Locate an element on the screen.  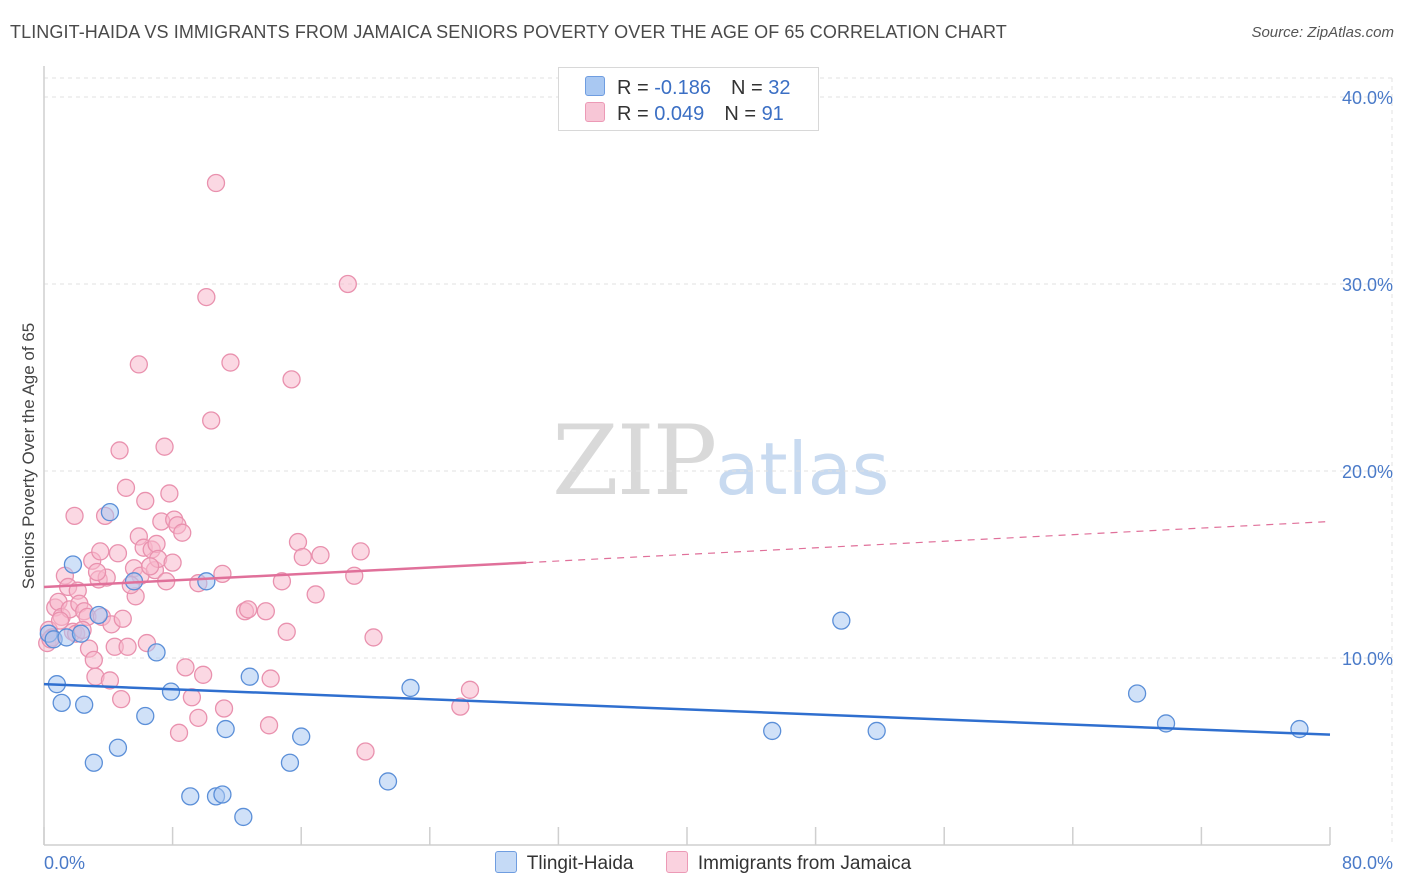
legend-row-tlingit: R = -0.186 N = 32 is located at coordinates (687, 88).